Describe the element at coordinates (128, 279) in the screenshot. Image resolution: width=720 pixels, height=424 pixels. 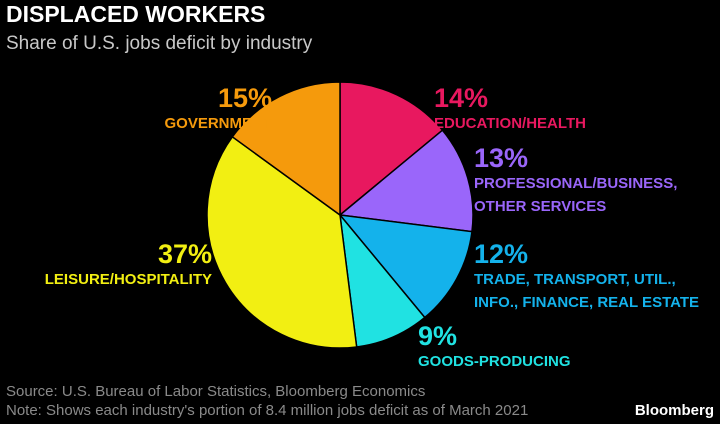
I see `slice-label: LEISURE/HOSPITALITY` at that location.